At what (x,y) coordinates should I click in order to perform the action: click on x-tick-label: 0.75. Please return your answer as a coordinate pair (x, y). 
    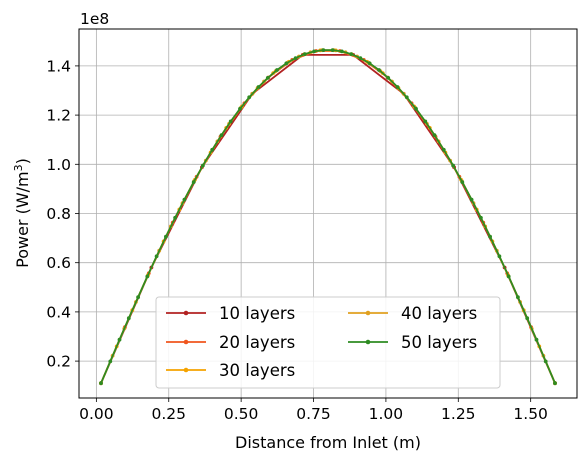
    Looking at the image, I should click on (313, 414).